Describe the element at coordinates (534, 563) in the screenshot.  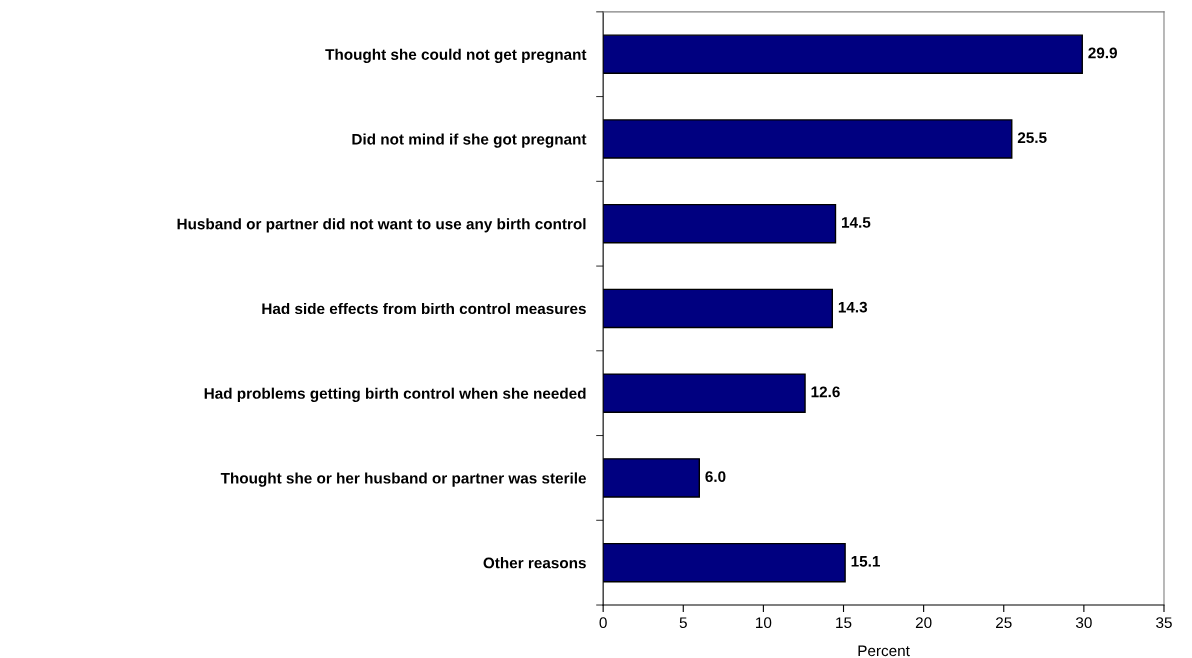
I see `y-tick-label: Other reasons` at that location.